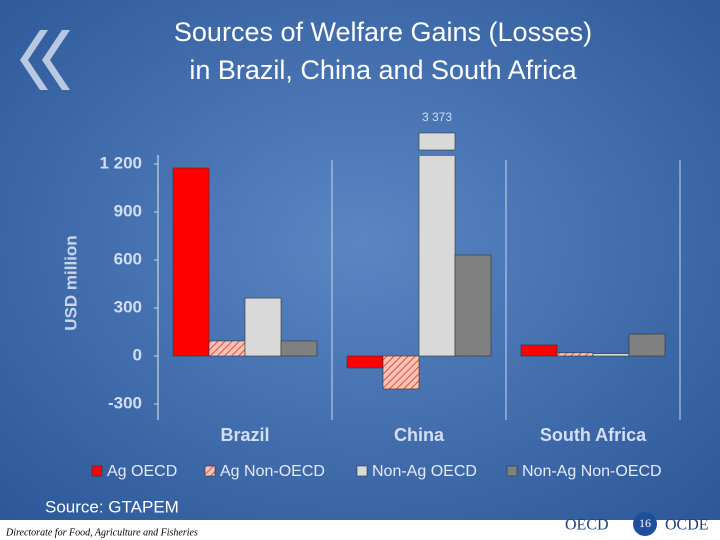 The height and width of the screenshot is (540, 720). What do you see at coordinates (587, 525) in the screenshot?
I see `oecd-logo: OECD` at bounding box center [587, 525].